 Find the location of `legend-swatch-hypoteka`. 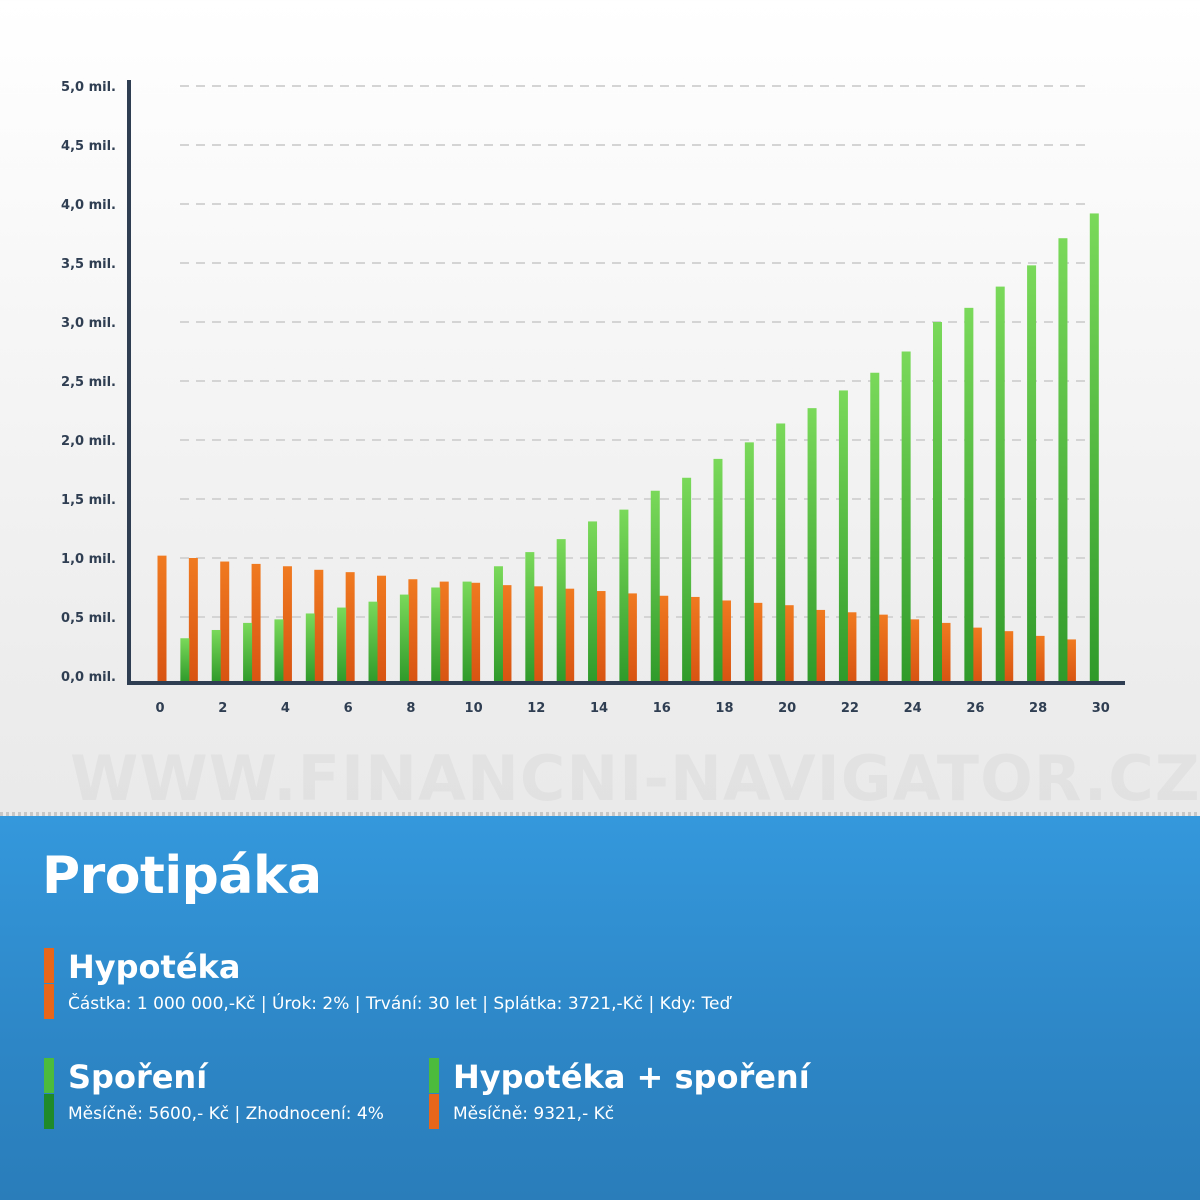

legend-swatch-hypoteka is located at coordinates (49, 983).